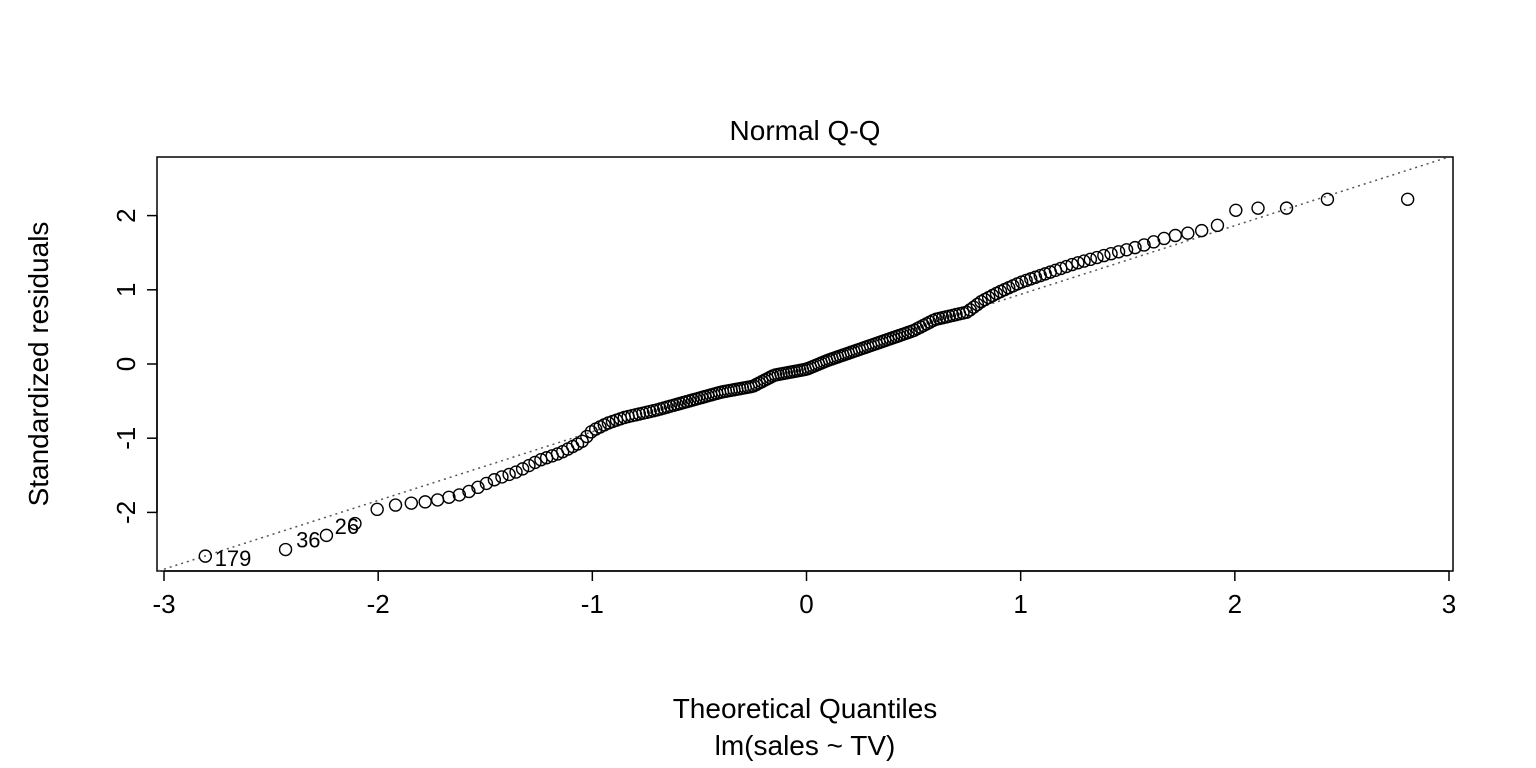 The image size is (1536, 768). I want to click on x-tick-label: 1, so click(1020, 604).